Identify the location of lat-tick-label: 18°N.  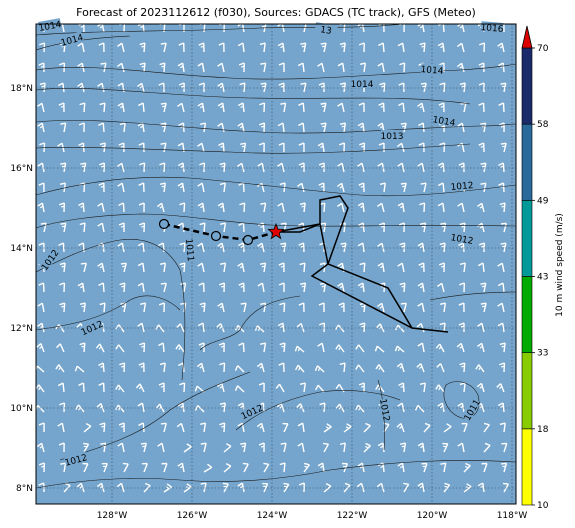
(21, 89).